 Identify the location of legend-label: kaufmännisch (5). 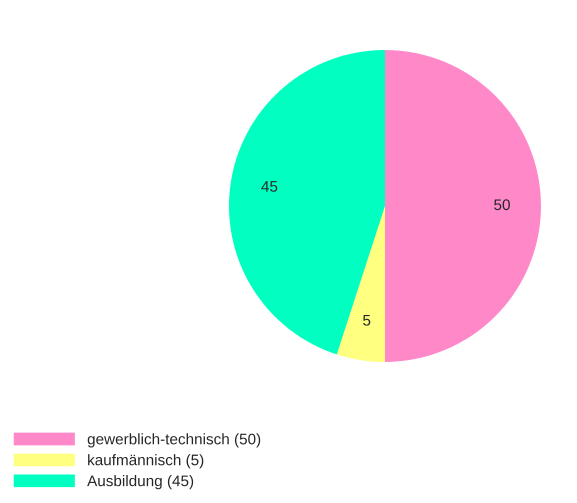
(146, 461).